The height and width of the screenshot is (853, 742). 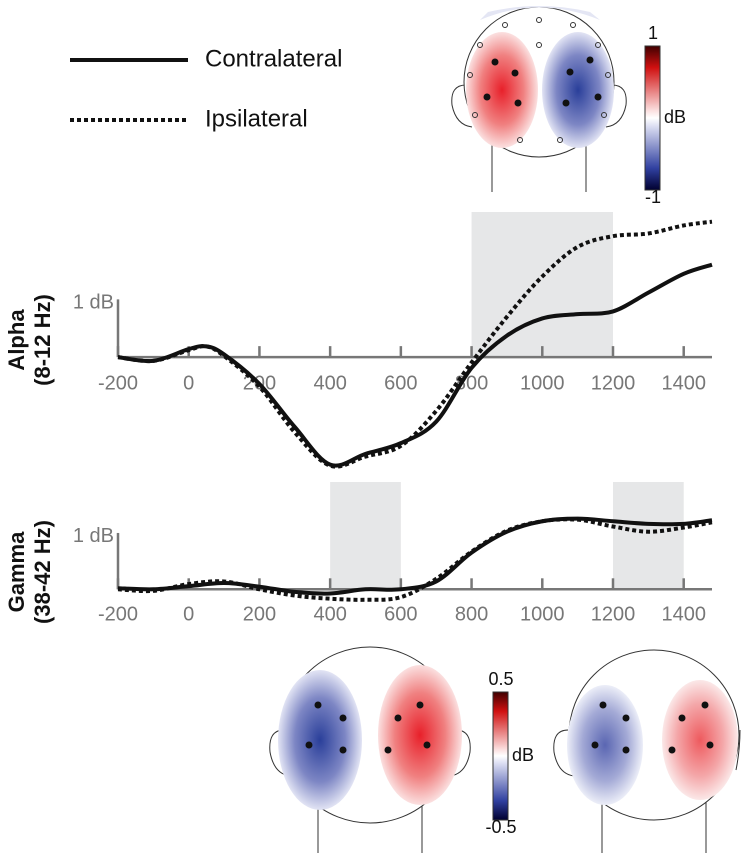 What do you see at coordinates (500, 679) in the screenshot?
I see `colorbar-tick-label: 0.5` at bounding box center [500, 679].